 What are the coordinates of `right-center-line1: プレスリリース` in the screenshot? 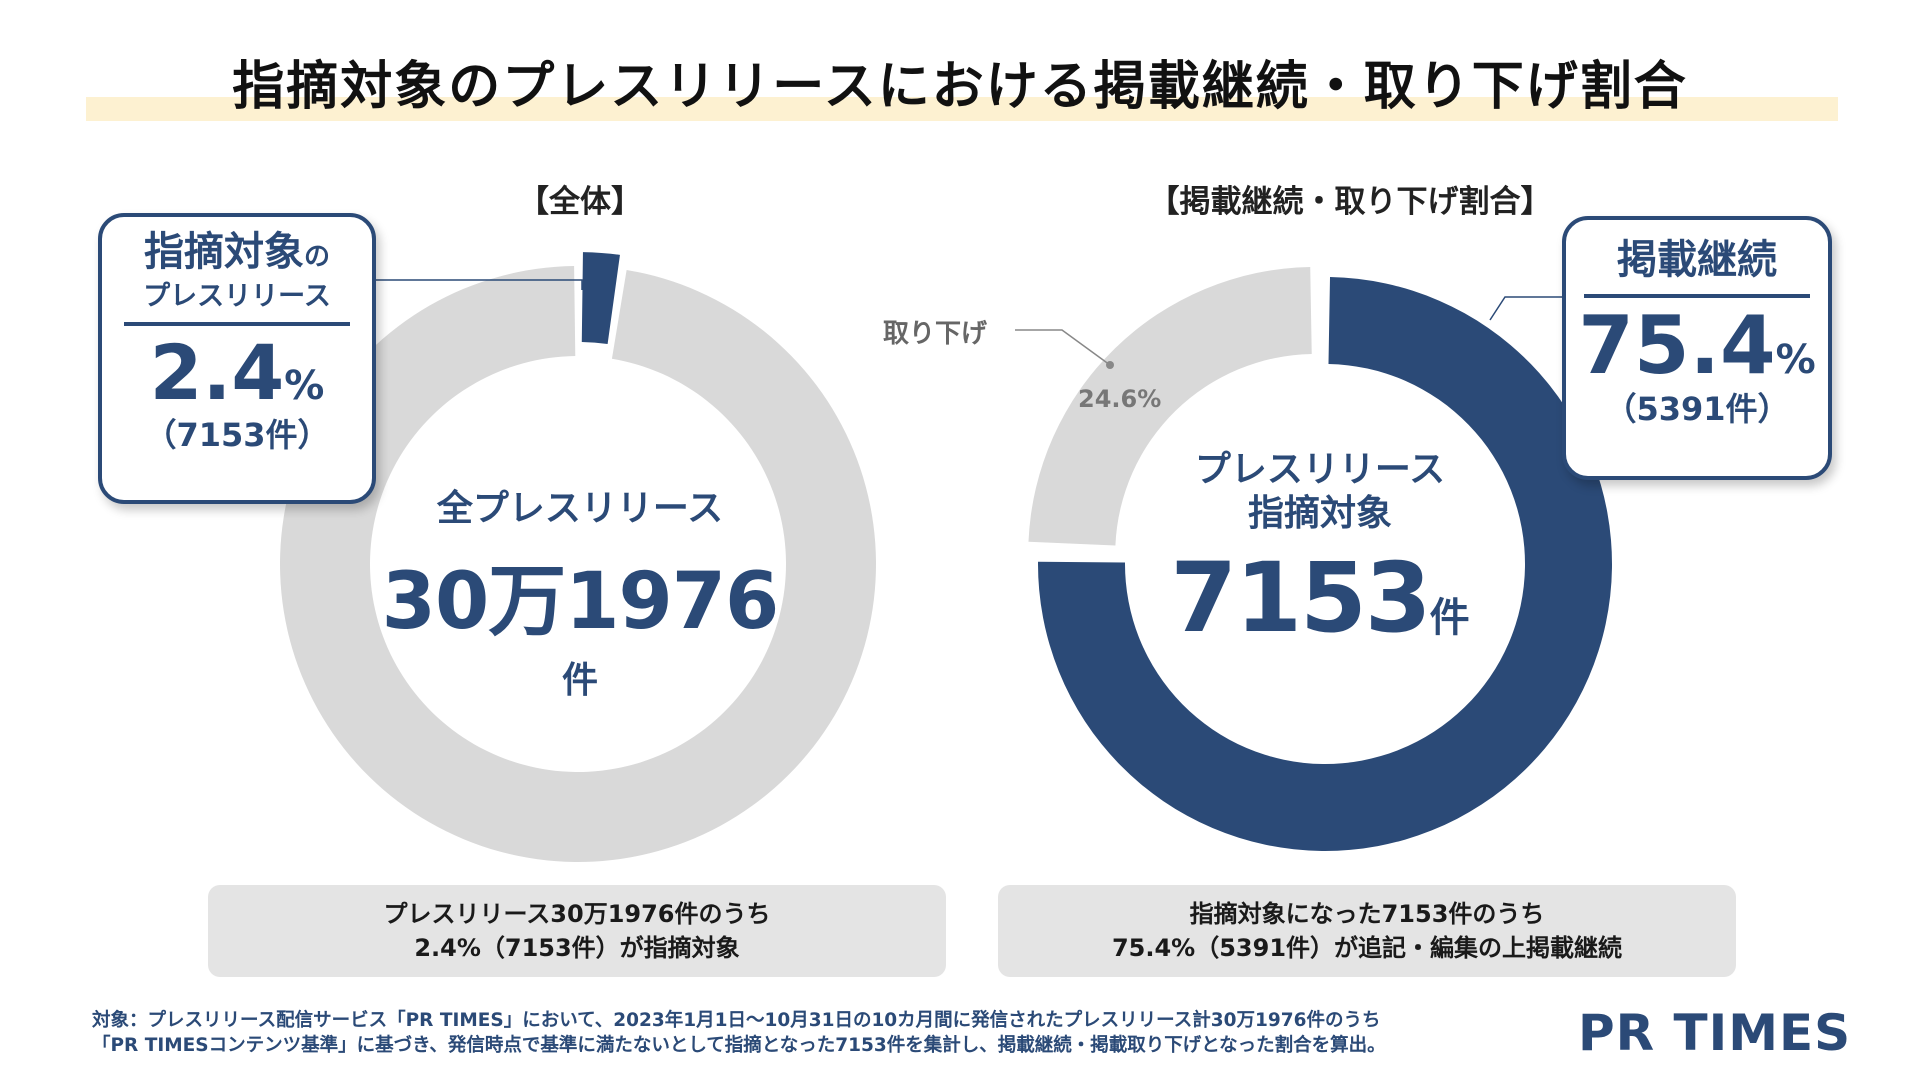 It's located at (1320, 469).